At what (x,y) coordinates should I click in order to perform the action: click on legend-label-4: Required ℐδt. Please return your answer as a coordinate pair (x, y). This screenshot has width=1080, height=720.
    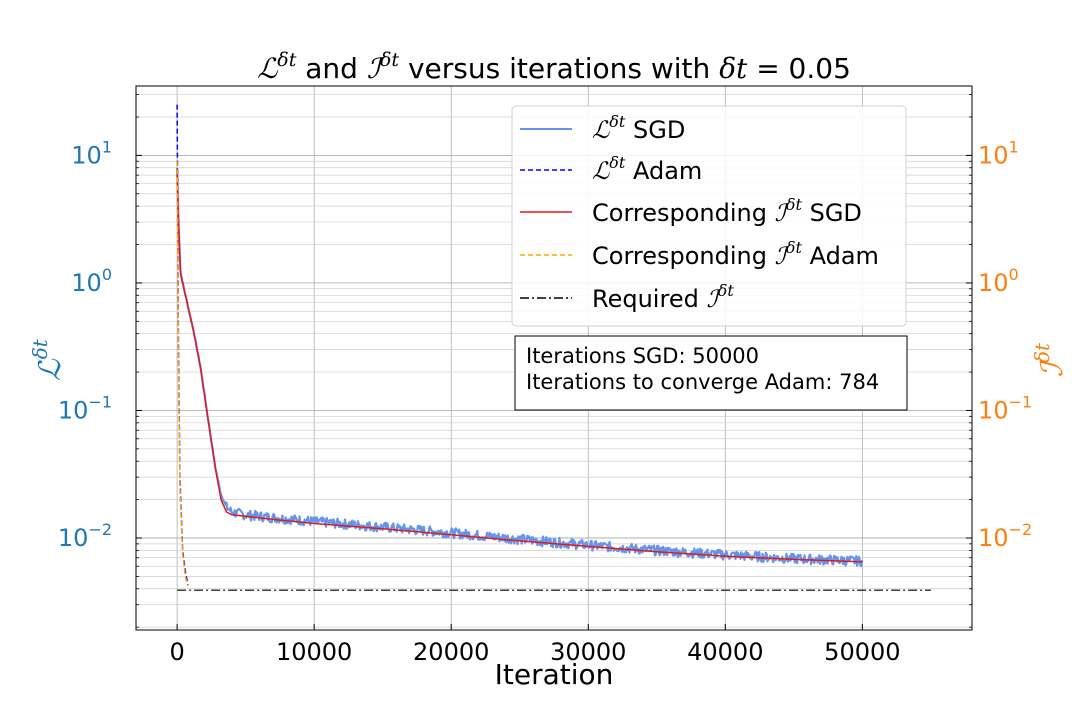
    Looking at the image, I should click on (663, 297).